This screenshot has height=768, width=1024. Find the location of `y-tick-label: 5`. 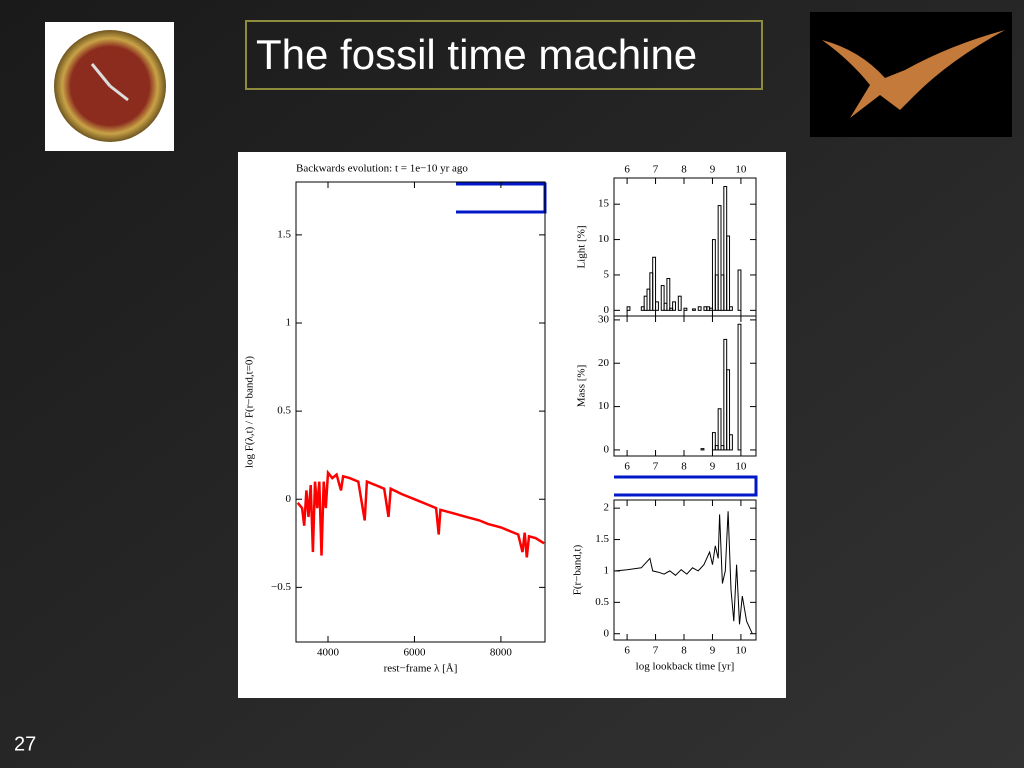

y-tick-label: 5 is located at coordinates (607, 274).